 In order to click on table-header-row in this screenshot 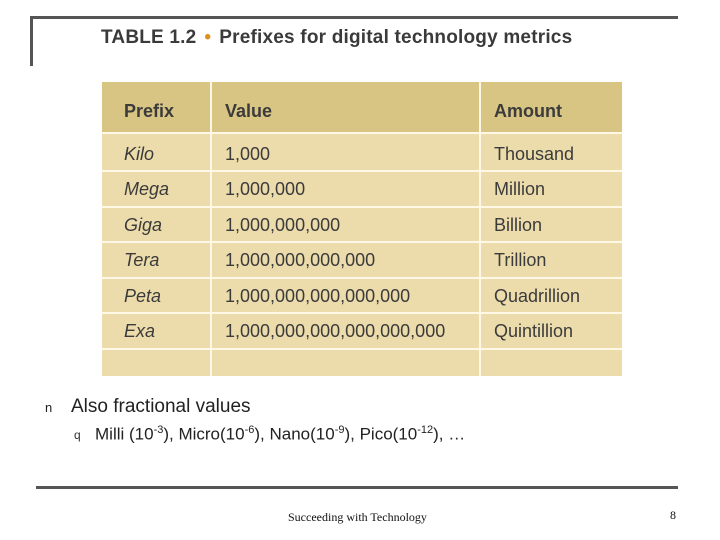, I will do `click(362, 107)`.